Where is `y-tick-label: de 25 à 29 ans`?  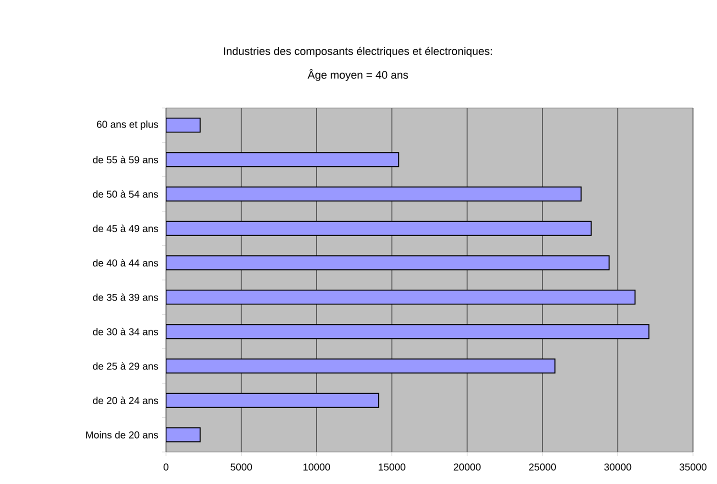
y-tick-label: de 25 à 29 ans is located at coordinates (125, 366).